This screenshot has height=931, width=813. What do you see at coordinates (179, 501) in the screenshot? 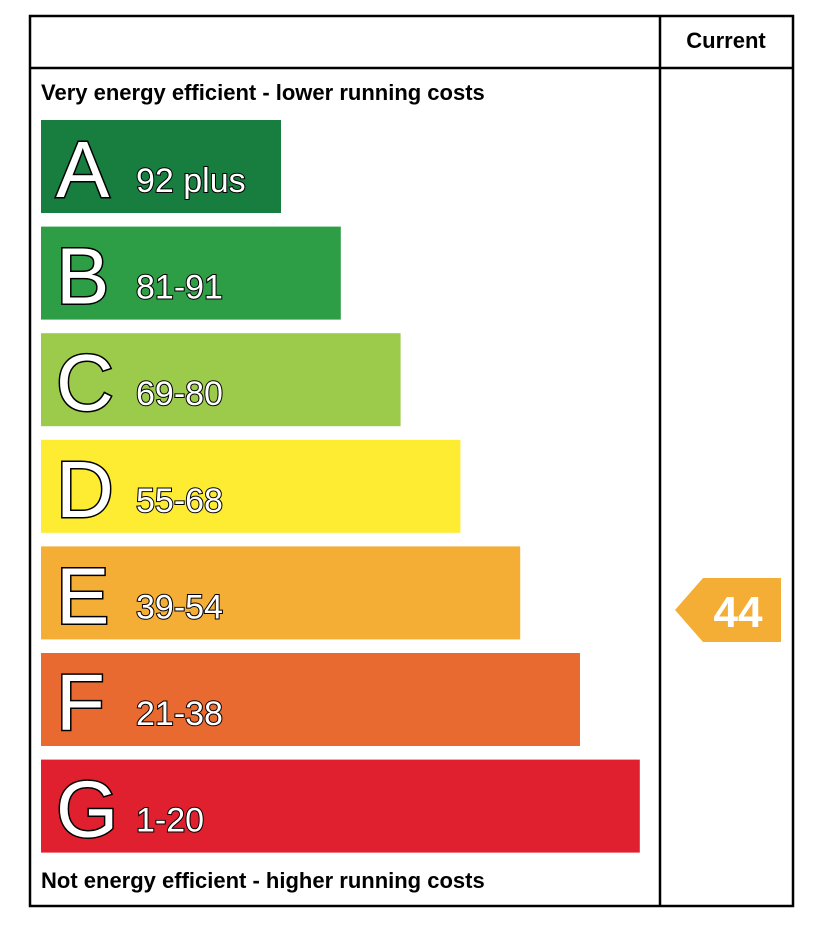
I see `band-range: 55-68` at bounding box center [179, 501].